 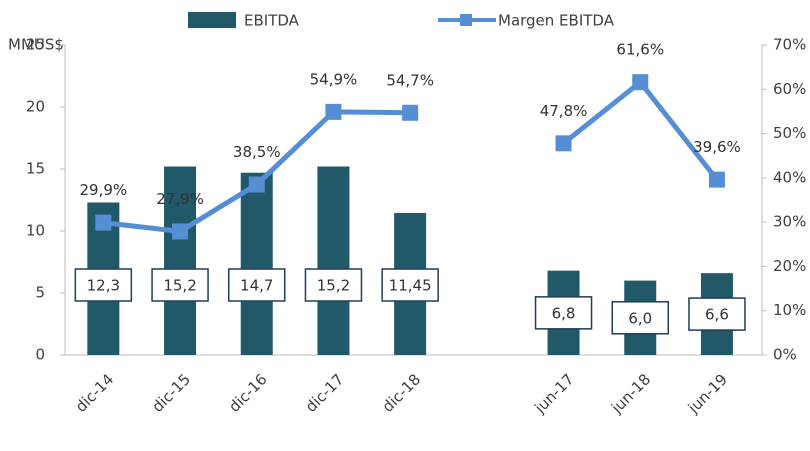 What do you see at coordinates (410, 80) in the screenshot?
I see `value-label: 54,7%` at bounding box center [410, 80].